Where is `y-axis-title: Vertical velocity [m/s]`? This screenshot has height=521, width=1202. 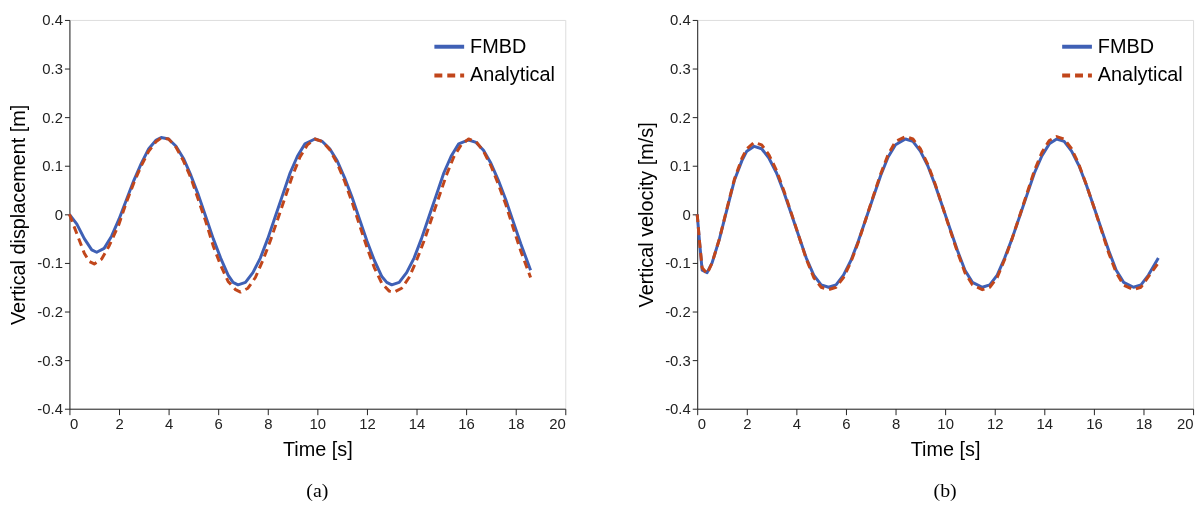 y-axis-title: Vertical velocity [m/s] is located at coordinates (646, 215).